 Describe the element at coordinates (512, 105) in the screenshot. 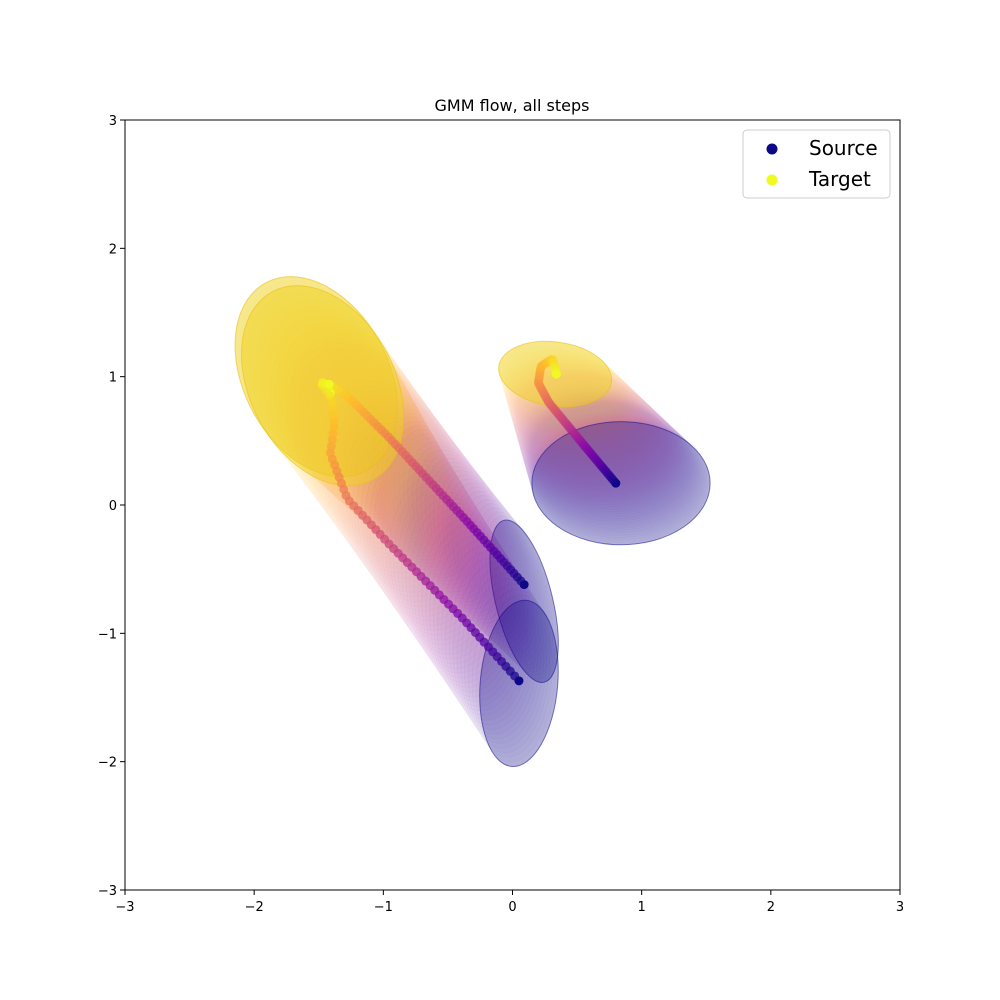

I see `chart-title: GMM flow, all steps` at that location.